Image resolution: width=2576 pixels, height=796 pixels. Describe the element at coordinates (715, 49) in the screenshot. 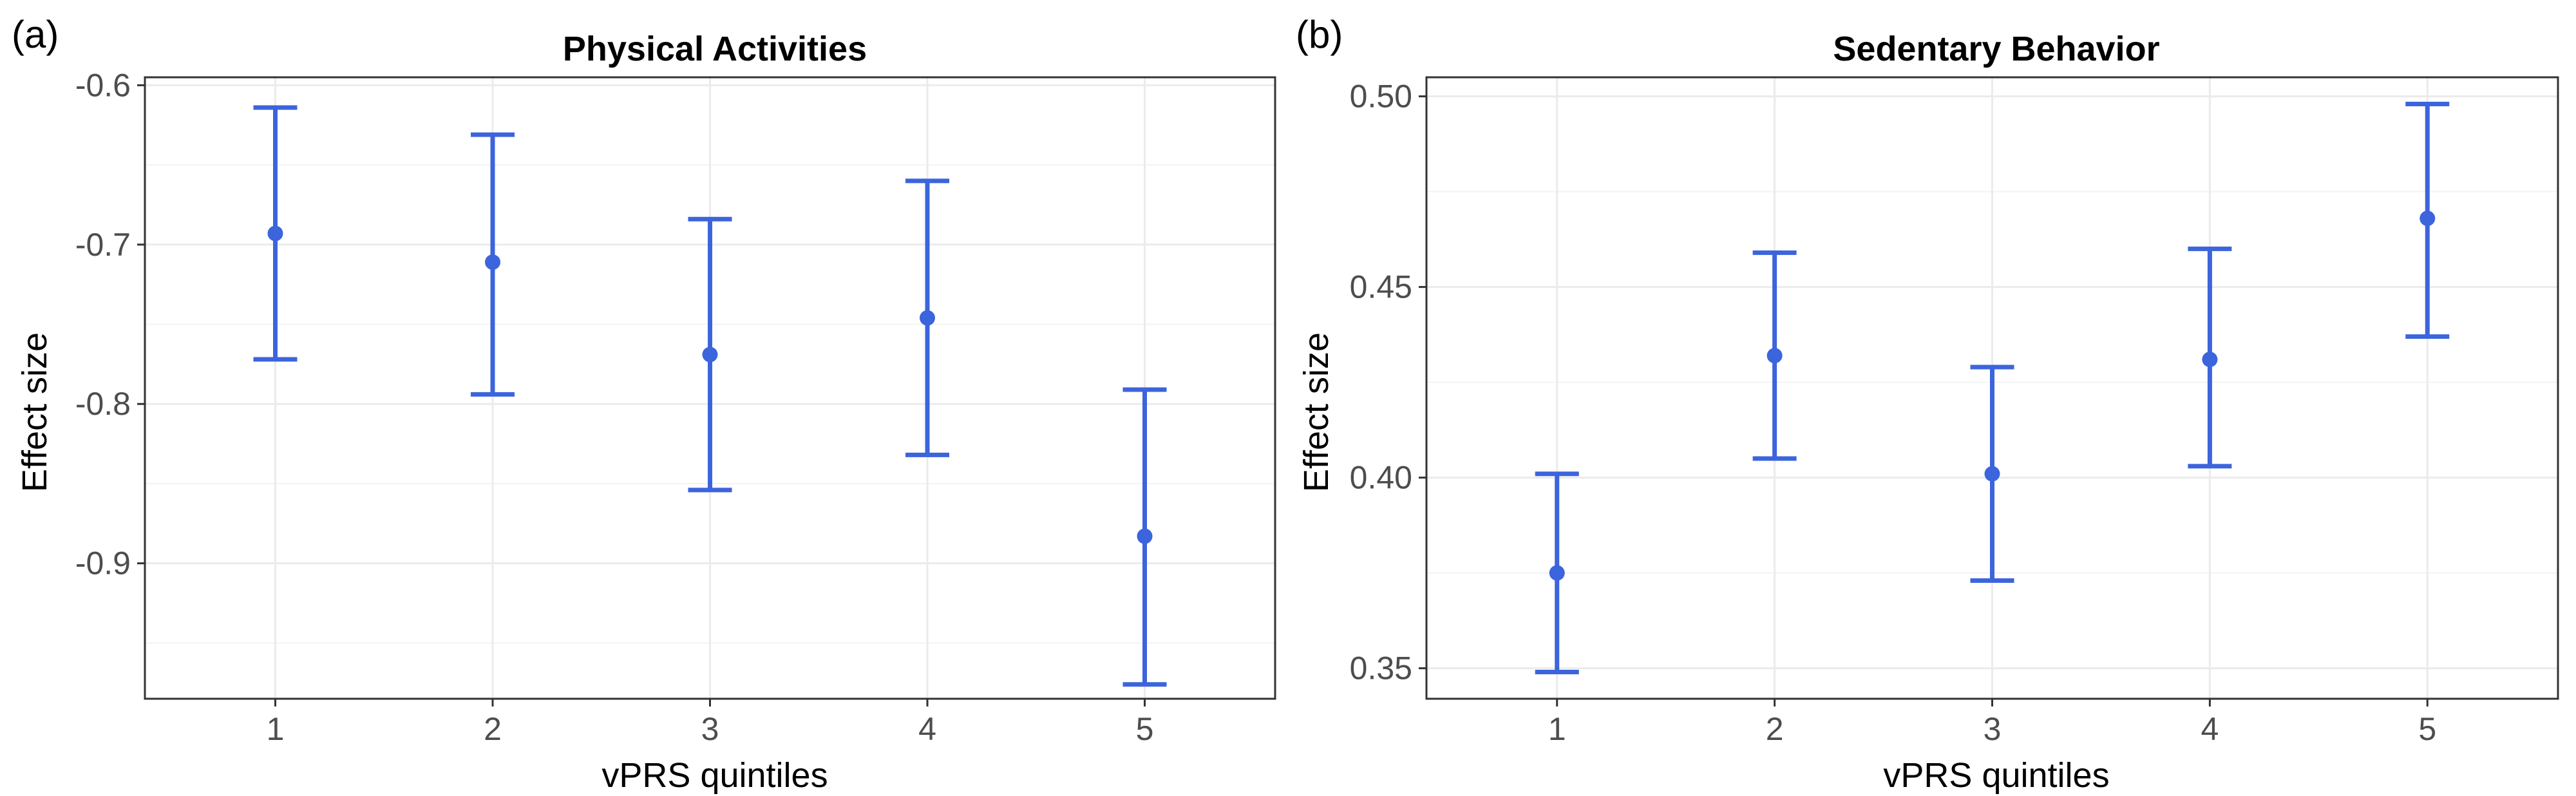

I see `chart-title-a: Physical Activities` at that location.